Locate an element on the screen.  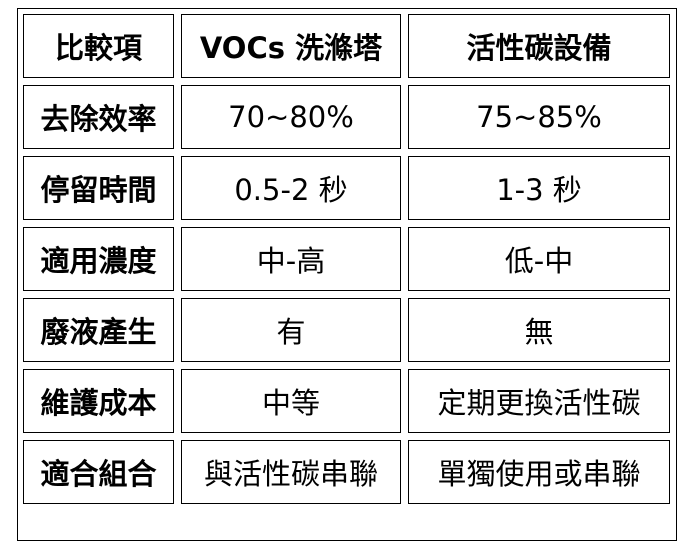
table-cell: 75~85% is located at coordinates (539, 117).